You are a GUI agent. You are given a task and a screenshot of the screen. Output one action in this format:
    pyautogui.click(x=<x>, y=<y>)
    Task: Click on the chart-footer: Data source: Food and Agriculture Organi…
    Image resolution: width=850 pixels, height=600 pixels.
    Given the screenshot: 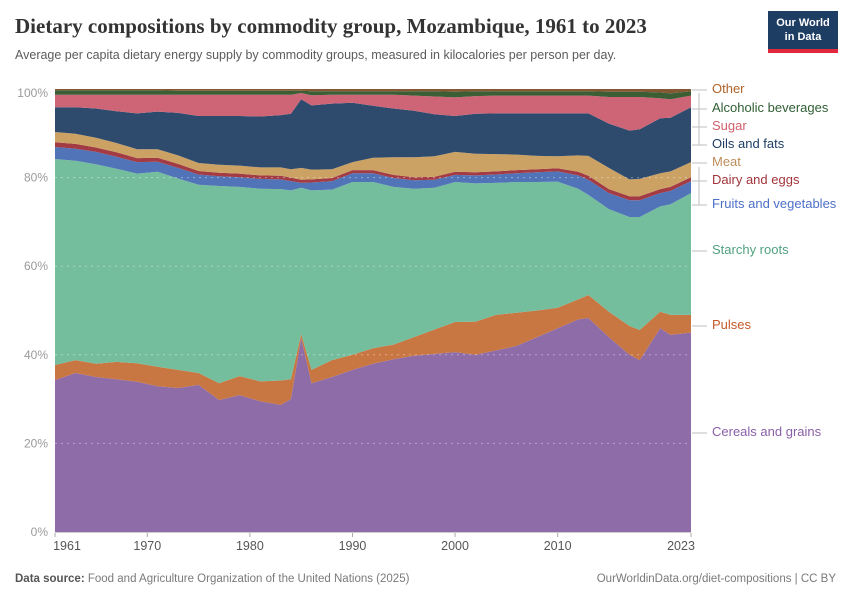 What is the action you would take?
    pyautogui.click(x=425, y=581)
    